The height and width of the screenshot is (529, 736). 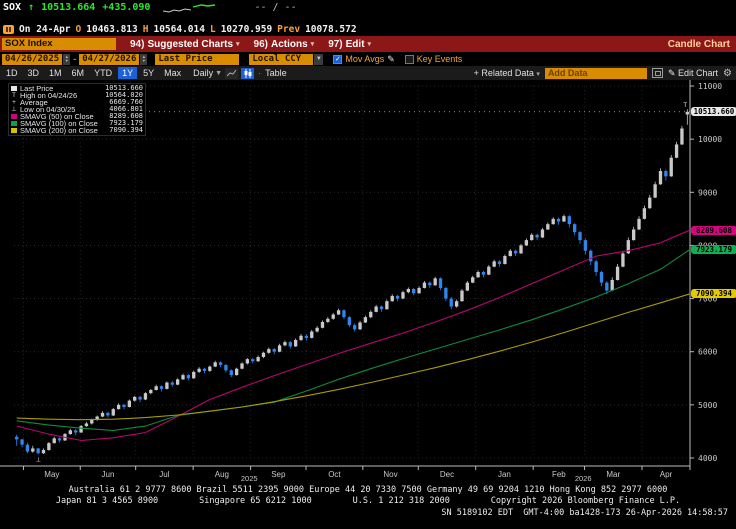 I want to click on y-axis-tick-label: 9000, so click(x=707, y=192).